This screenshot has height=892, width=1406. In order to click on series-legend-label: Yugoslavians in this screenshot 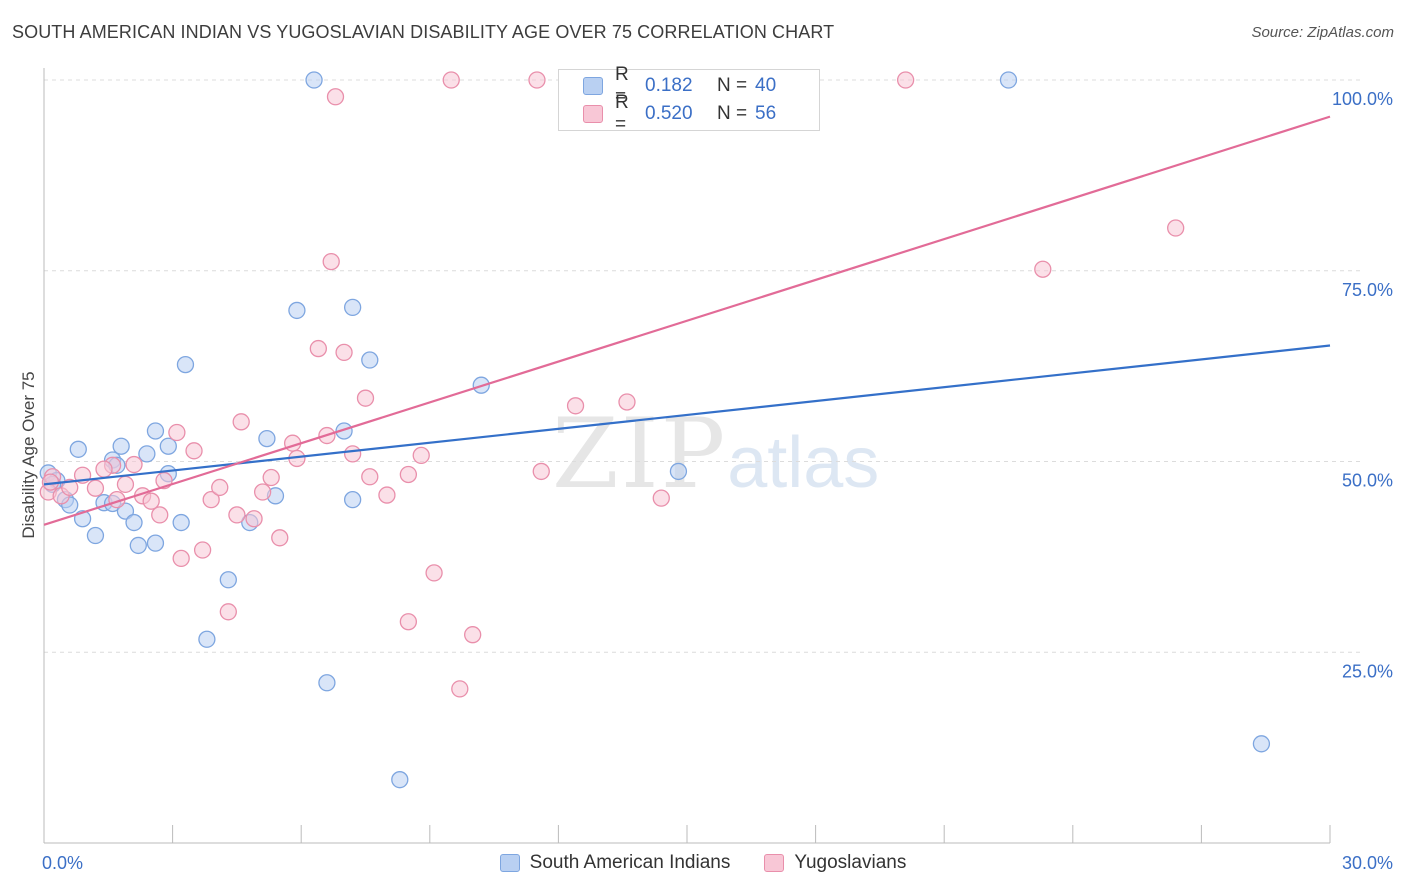, I will do `click(850, 862)`.